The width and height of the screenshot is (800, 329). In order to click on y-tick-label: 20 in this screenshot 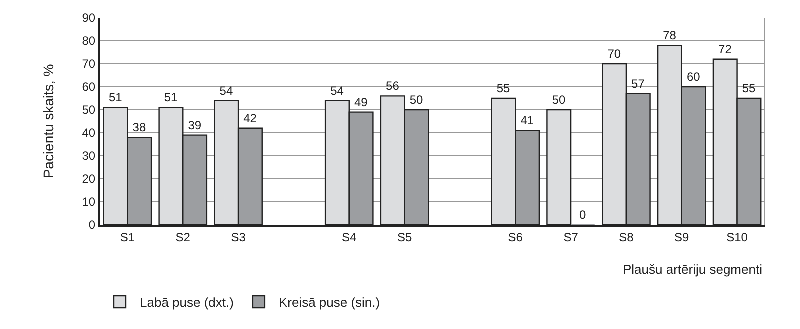, I will do `click(89, 179)`.